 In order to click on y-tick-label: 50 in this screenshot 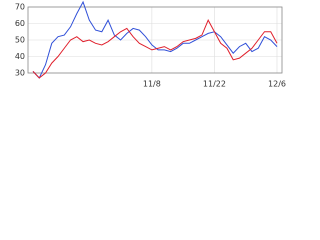, I will do `click(20, 40)`.